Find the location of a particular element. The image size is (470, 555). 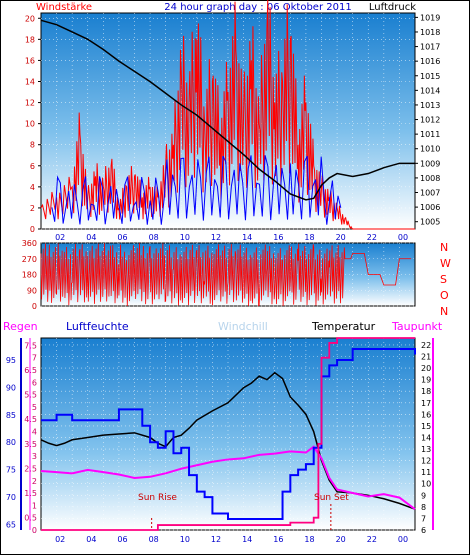

compass-label: W is located at coordinates (445, 263).